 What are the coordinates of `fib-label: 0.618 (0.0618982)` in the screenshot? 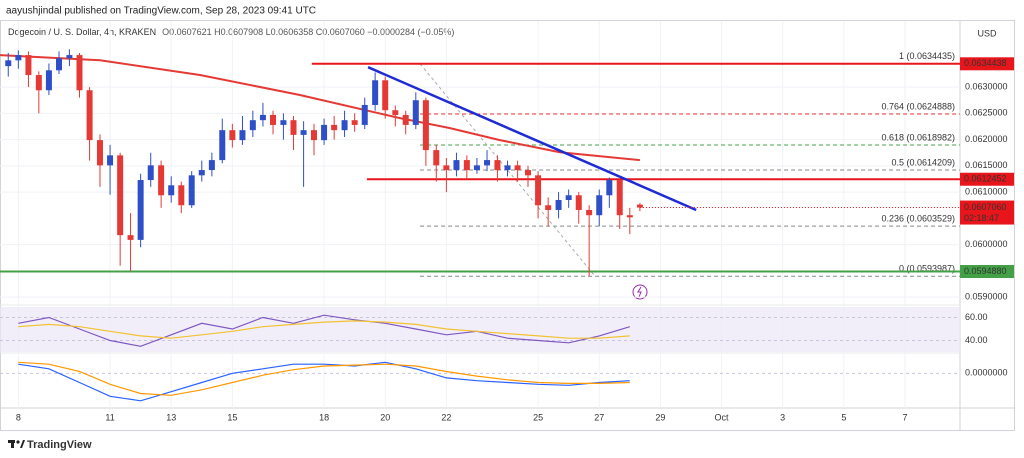 It's located at (918, 137).